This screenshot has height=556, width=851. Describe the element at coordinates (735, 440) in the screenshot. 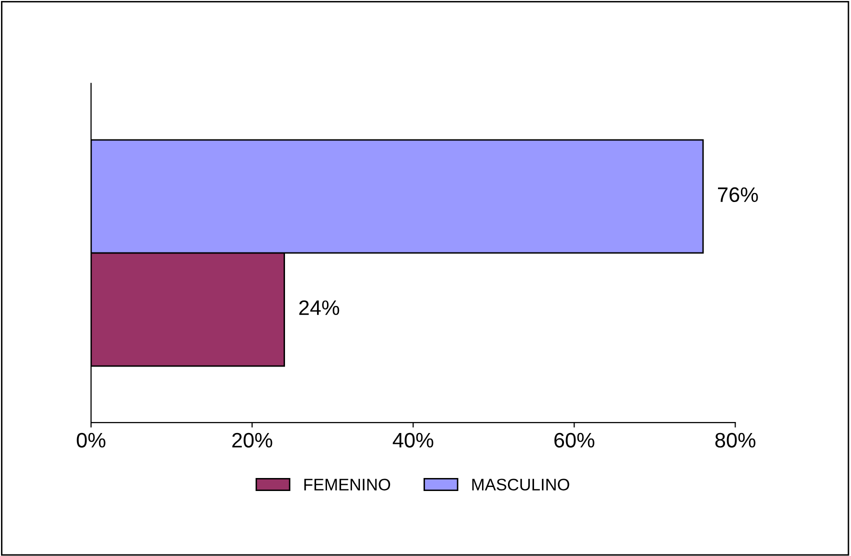

I see `x-tick-label: 80%` at that location.